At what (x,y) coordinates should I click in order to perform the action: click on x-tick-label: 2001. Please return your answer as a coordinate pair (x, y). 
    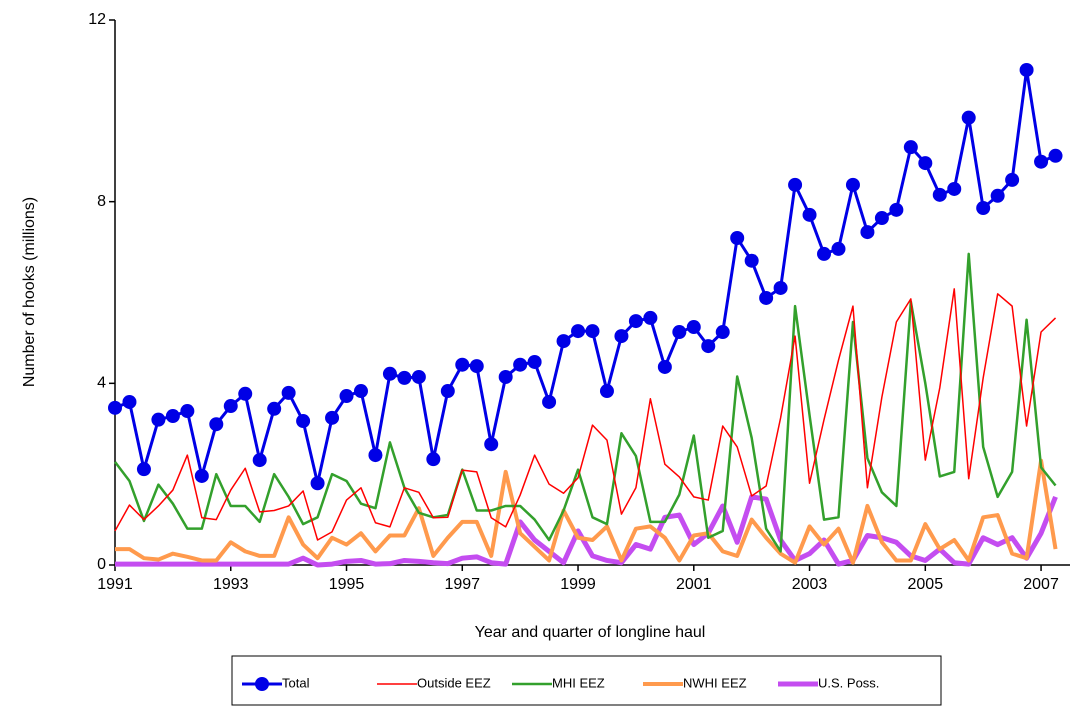
    Looking at the image, I should click on (694, 584).